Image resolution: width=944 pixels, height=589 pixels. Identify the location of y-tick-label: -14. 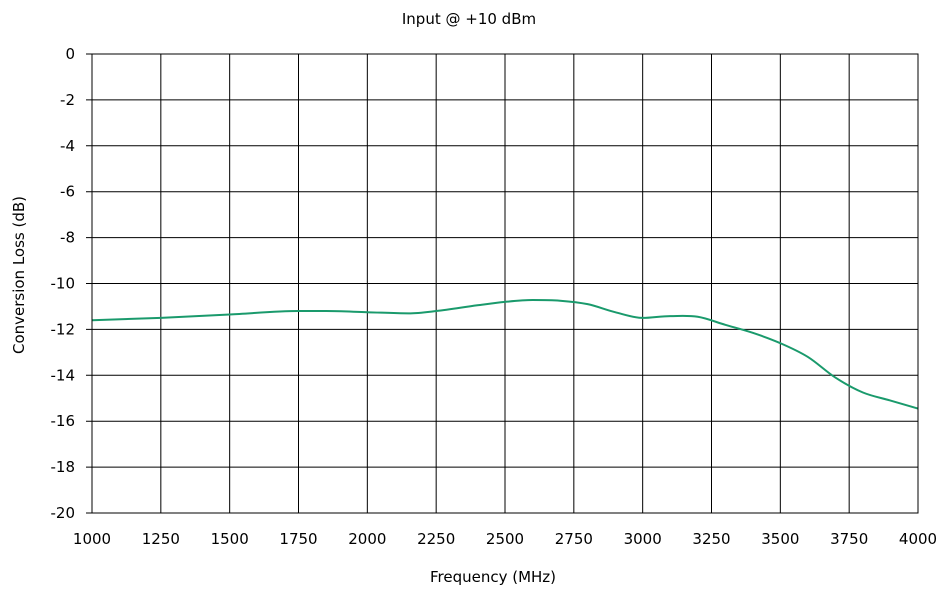
(63, 375).